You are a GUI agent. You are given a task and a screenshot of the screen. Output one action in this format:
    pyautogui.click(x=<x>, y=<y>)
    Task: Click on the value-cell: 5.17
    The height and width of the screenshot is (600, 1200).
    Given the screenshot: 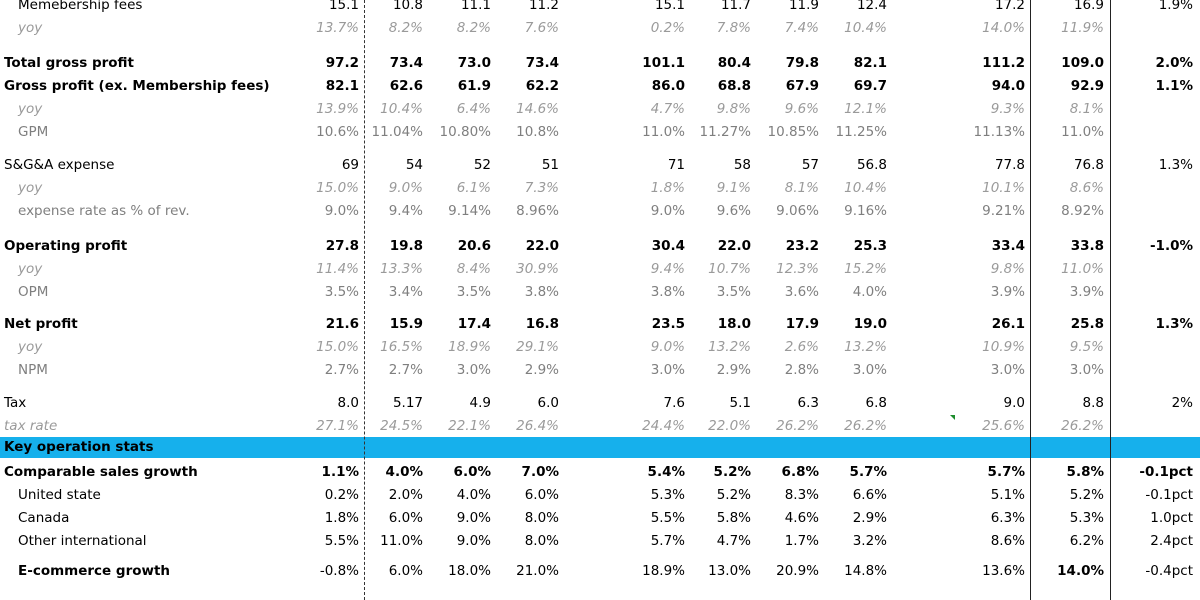 What is the action you would take?
    pyautogui.click(x=407, y=403)
    